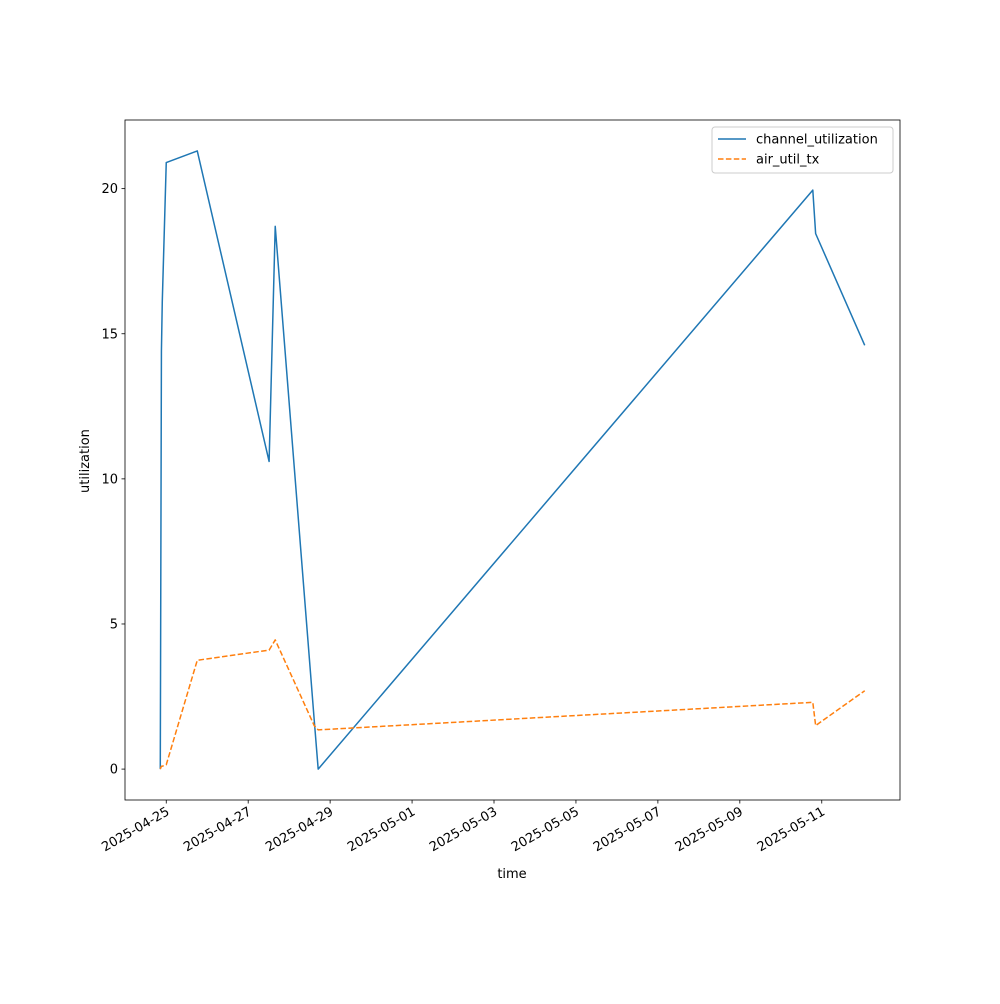  What do you see at coordinates (114, 624) in the screenshot?
I see `y-tick-label: 5` at bounding box center [114, 624].